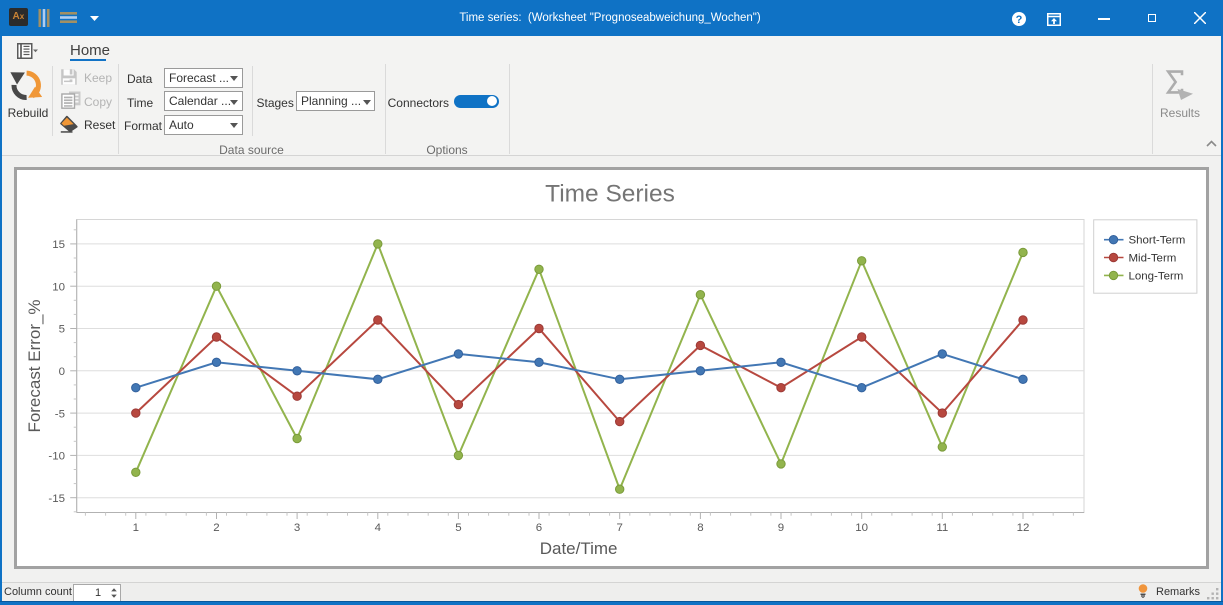 Image resolution: width=1223 pixels, height=605 pixels. I want to click on svg-text: 3, so click(297, 528).